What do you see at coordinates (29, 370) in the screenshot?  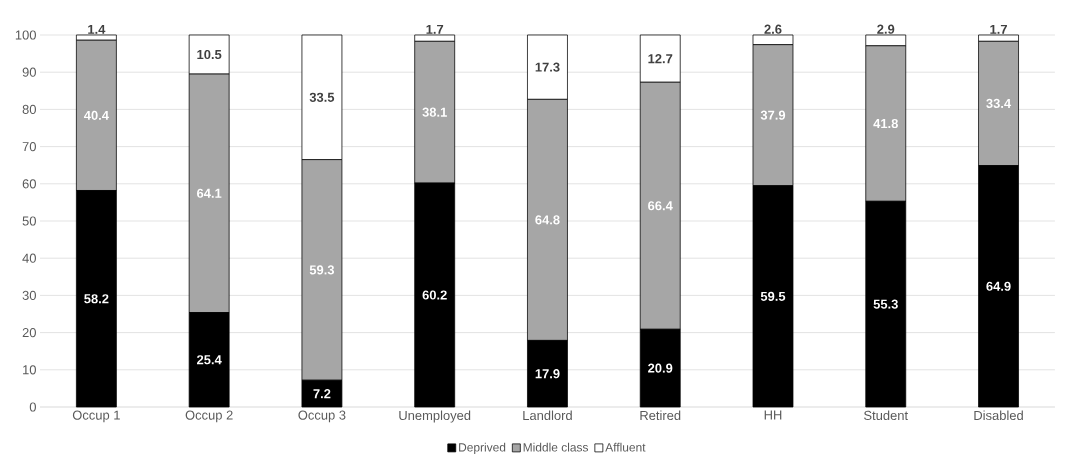 I see `y-tick-label: 10` at bounding box center [29, 370].